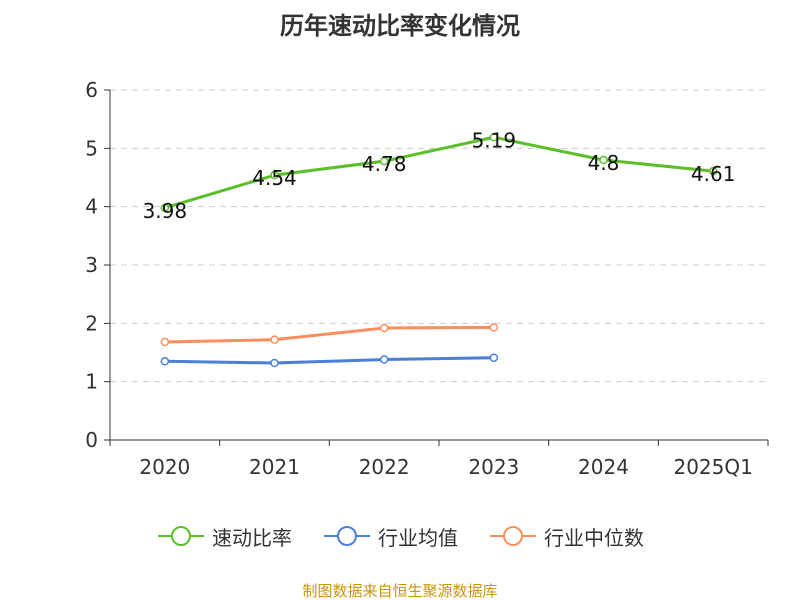 This screenshot has height=601, width=800. I want to click on legend-label: 行业中位数, so click(594, 537).